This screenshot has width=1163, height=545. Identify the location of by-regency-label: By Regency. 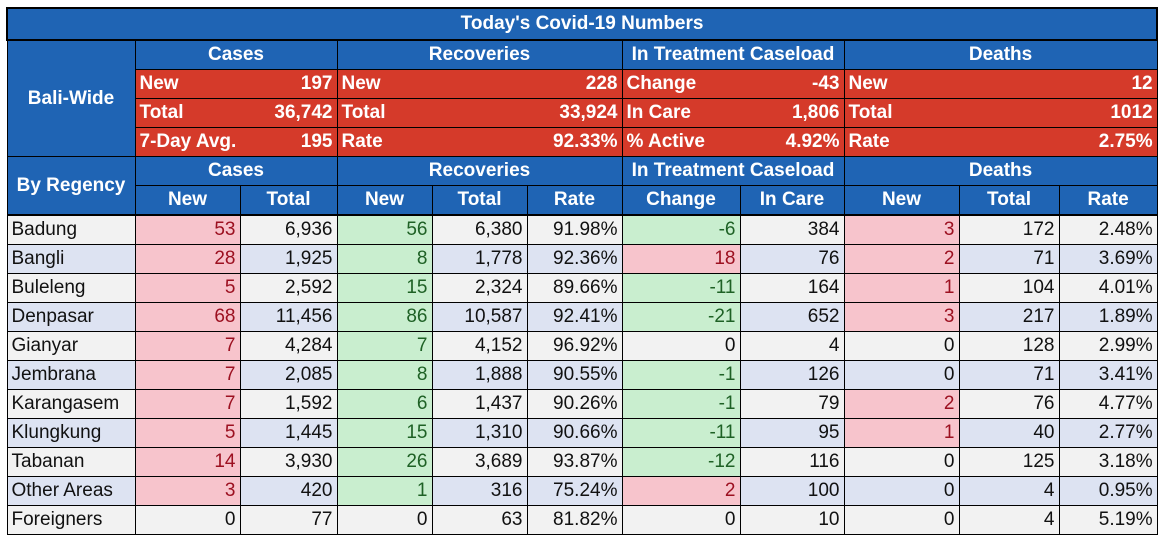
(71, 186).